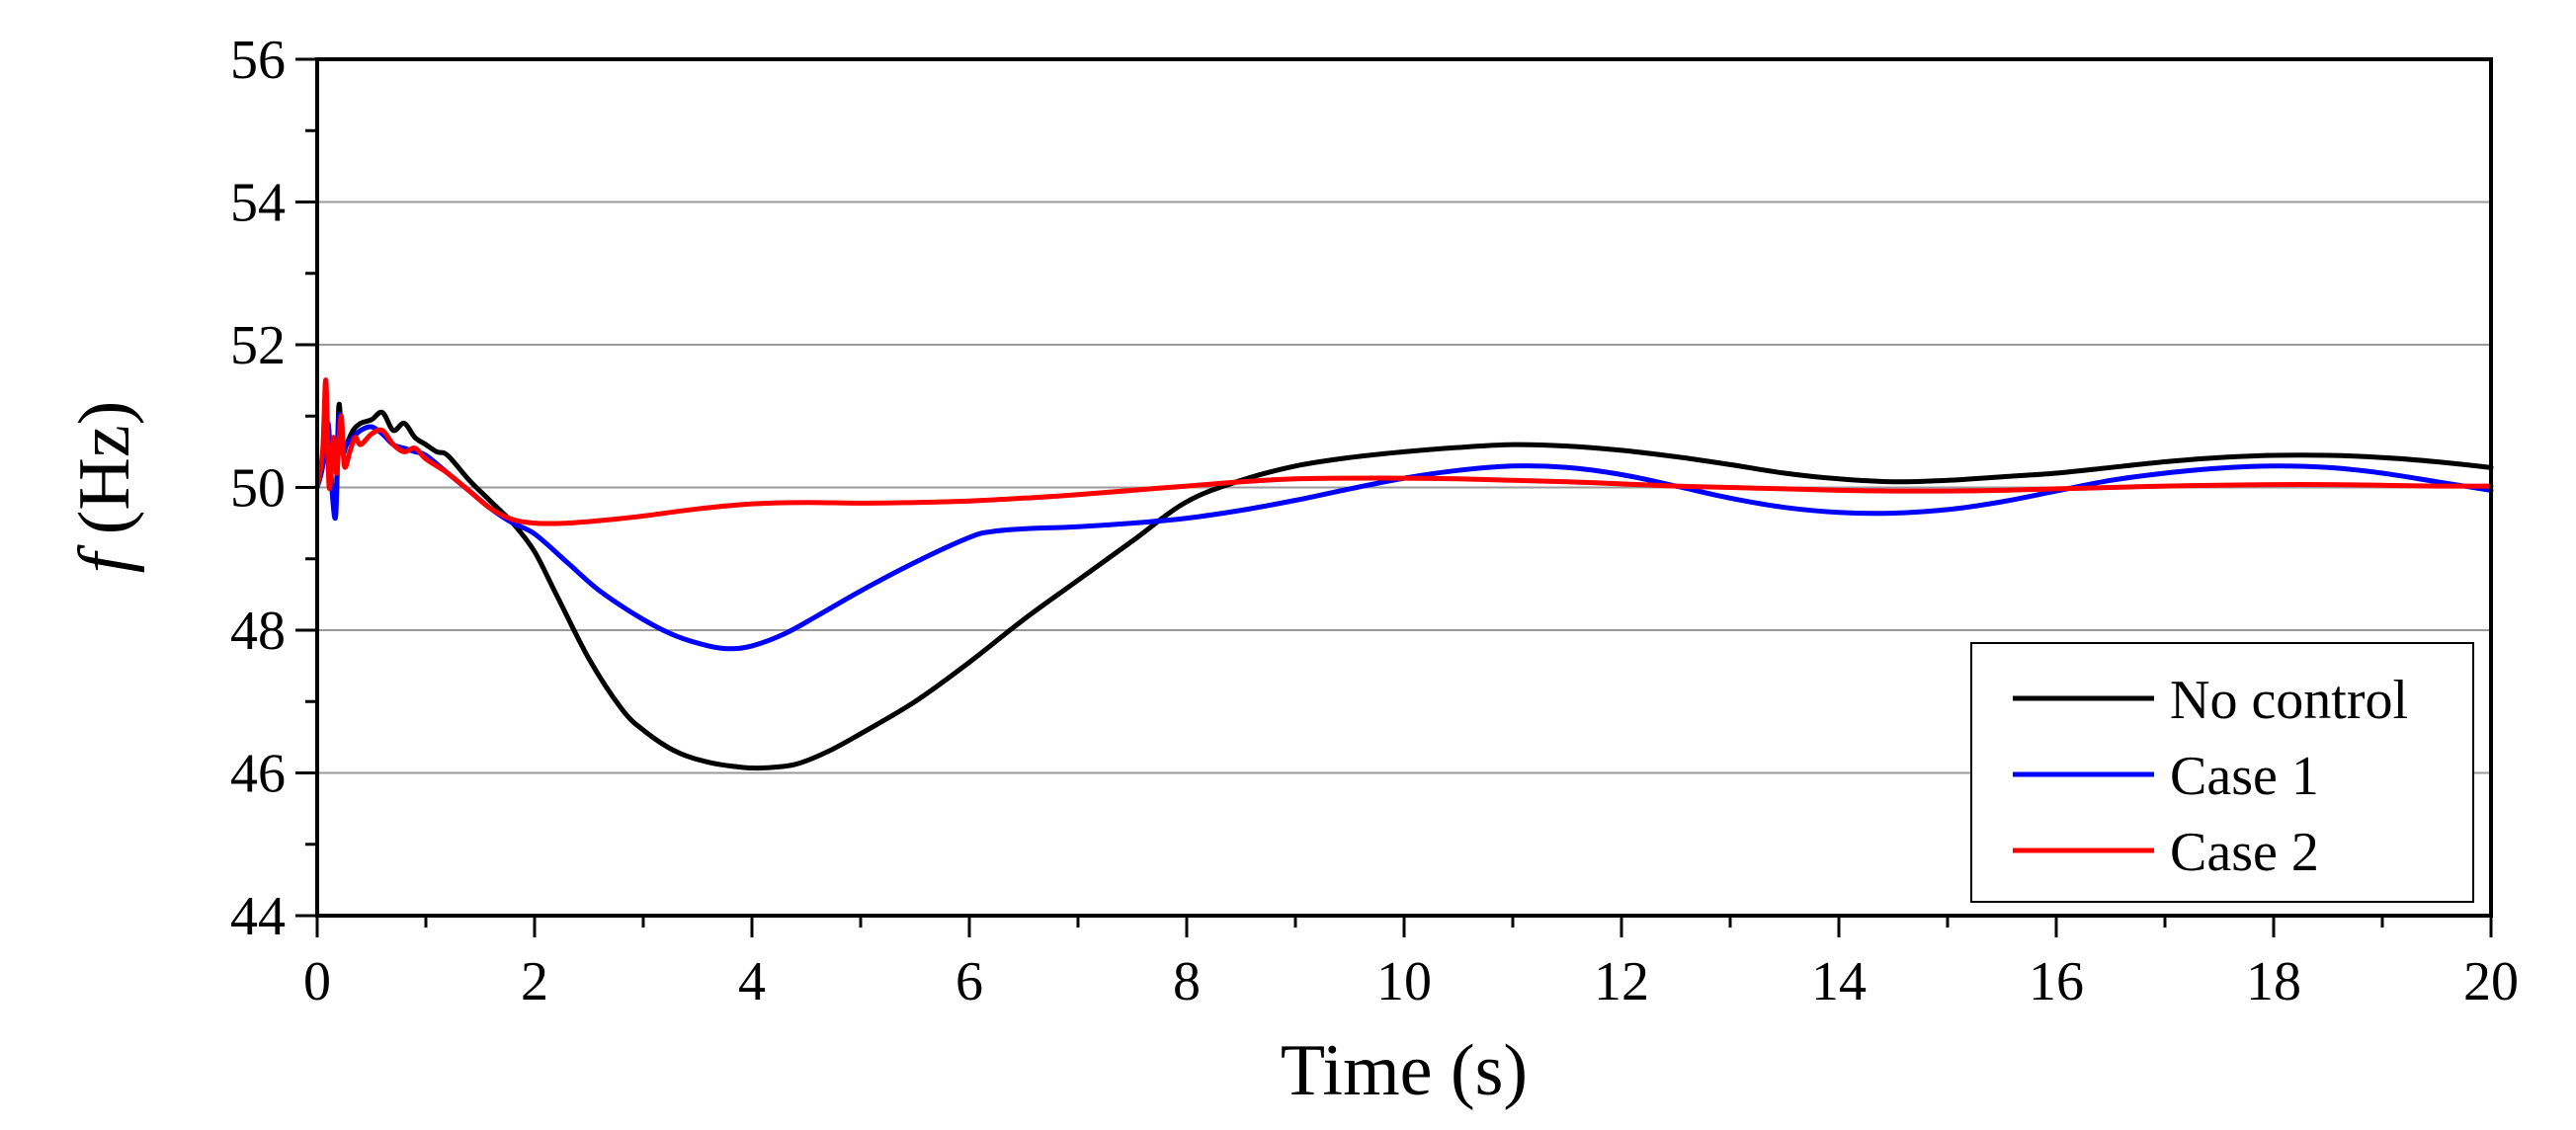 The width and height of the screenshot is (2576, 1130). Describe the element at coordinates (258, 60) in the screenshot. I see `y-tick-label: 56` at that location.